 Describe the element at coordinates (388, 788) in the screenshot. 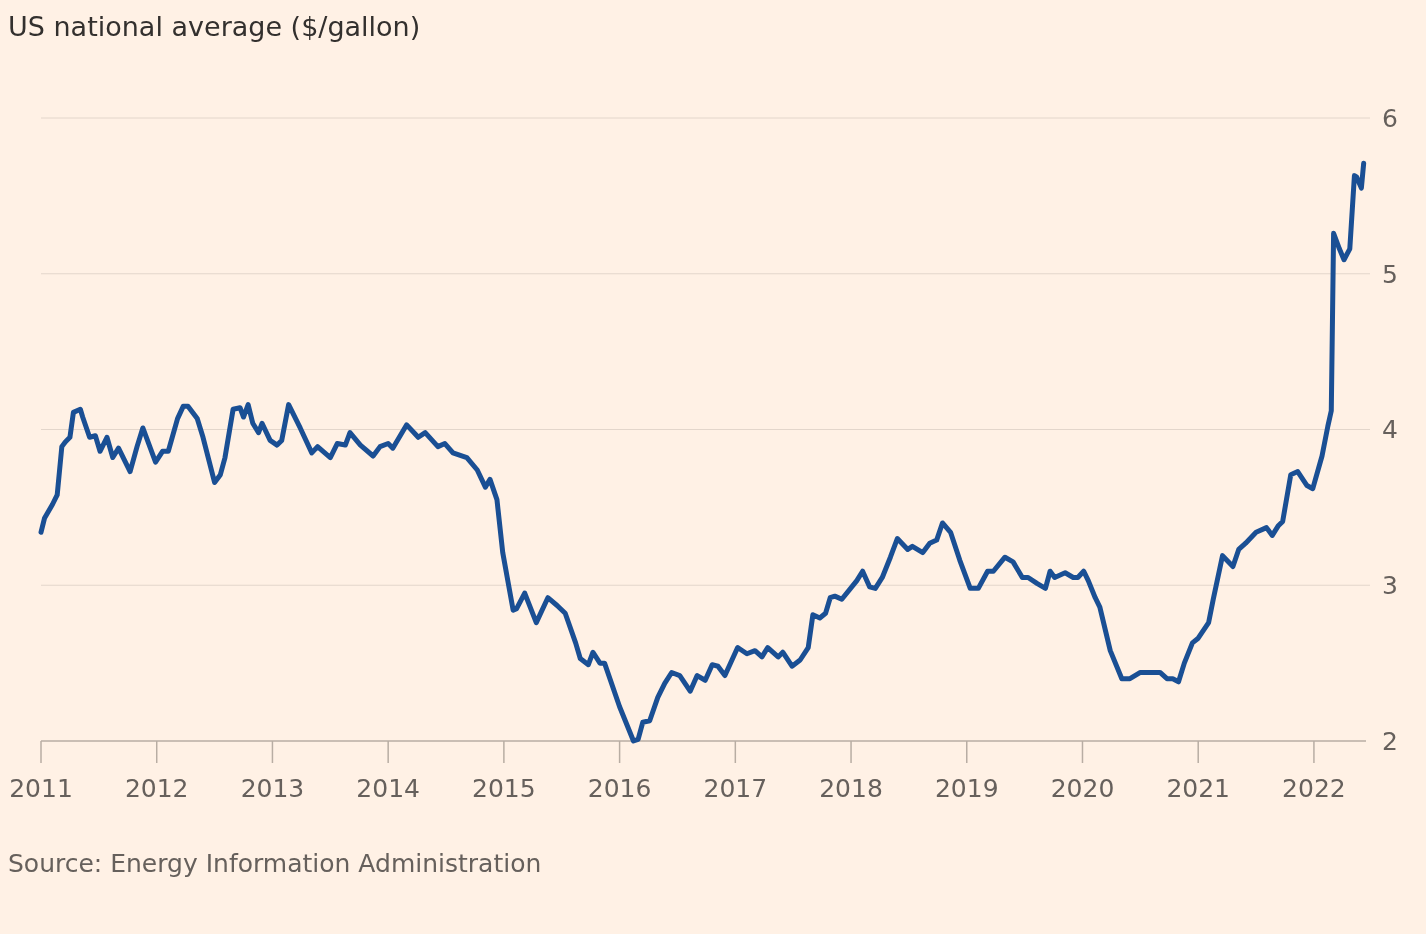

I see `x-tick-label: 2014` at that location.